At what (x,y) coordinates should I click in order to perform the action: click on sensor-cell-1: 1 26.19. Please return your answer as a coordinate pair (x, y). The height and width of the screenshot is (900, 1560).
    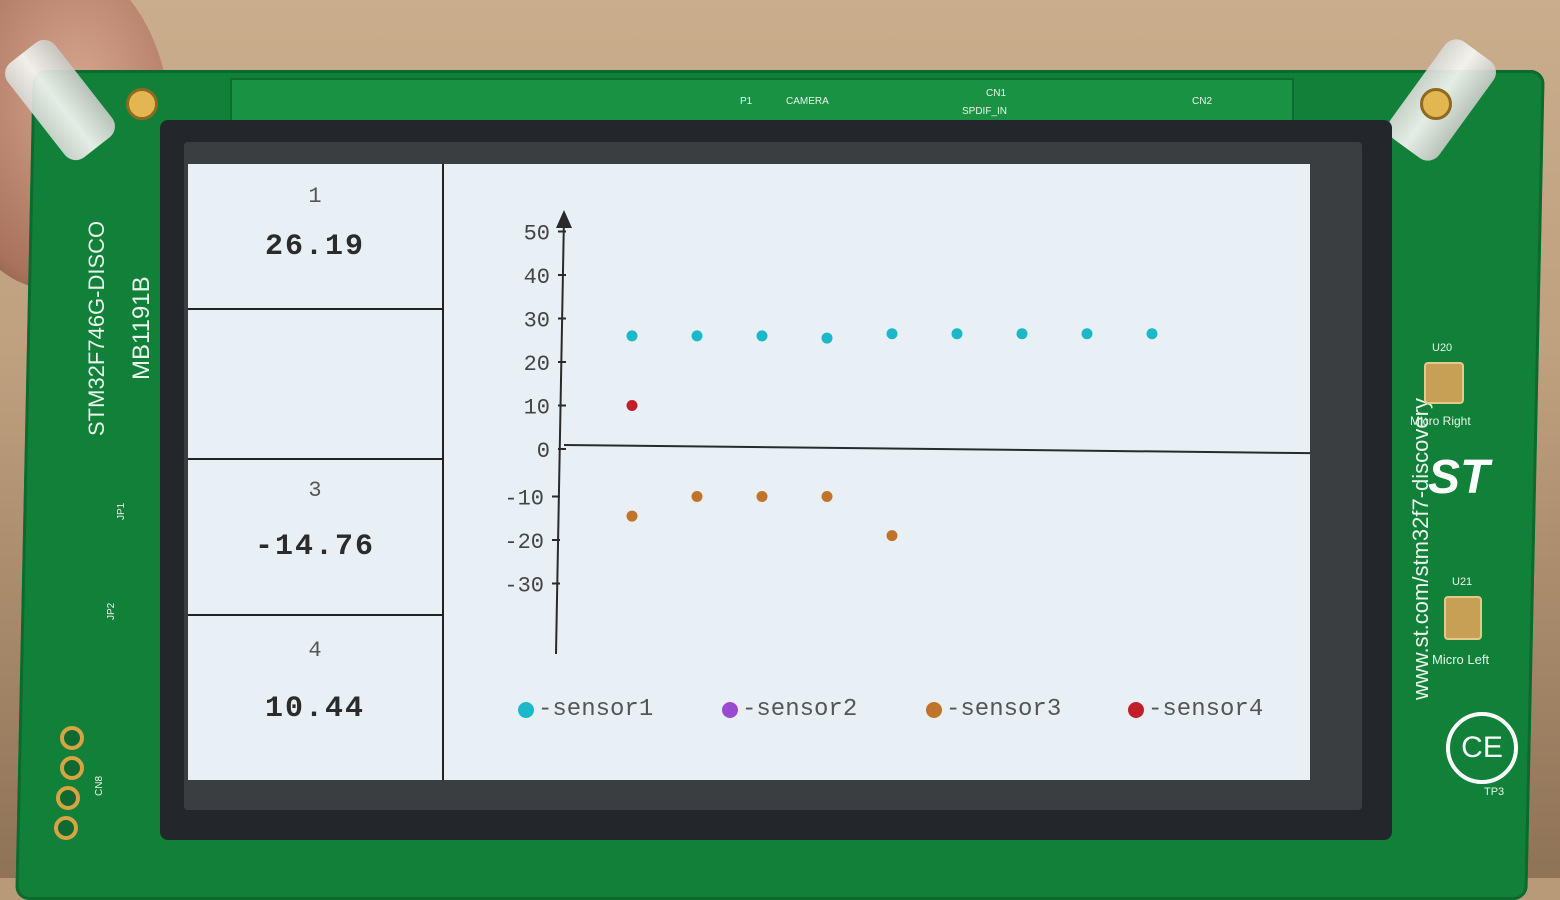
    Looking at the image, I should click on (315, 237).